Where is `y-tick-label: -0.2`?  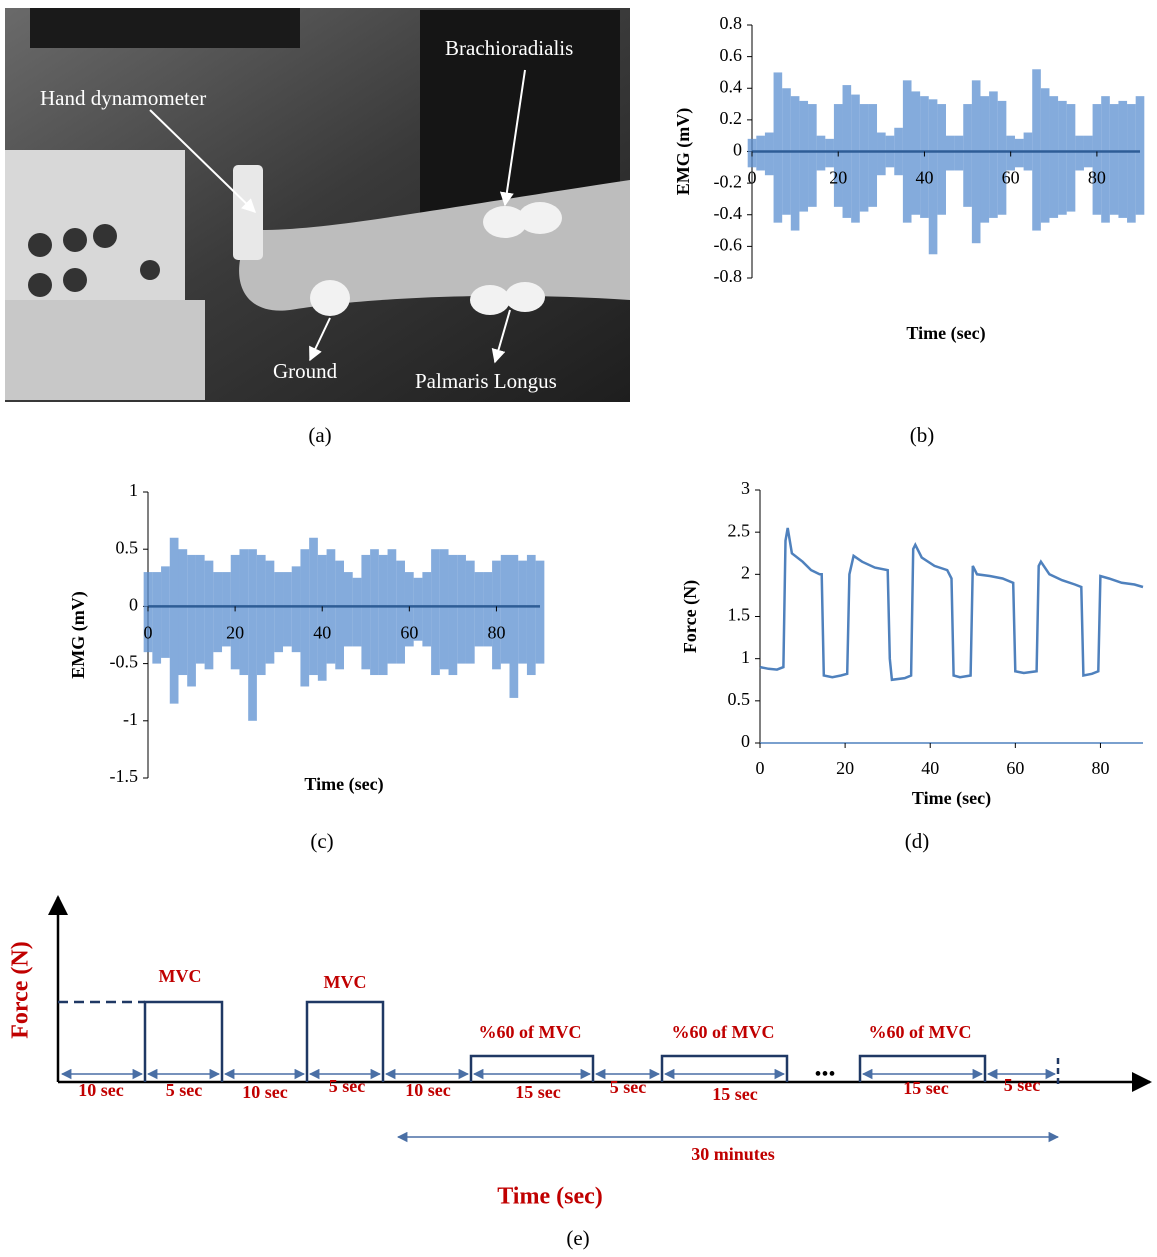 y-tick-label: -0.2 is located at coordinates (728, 181).